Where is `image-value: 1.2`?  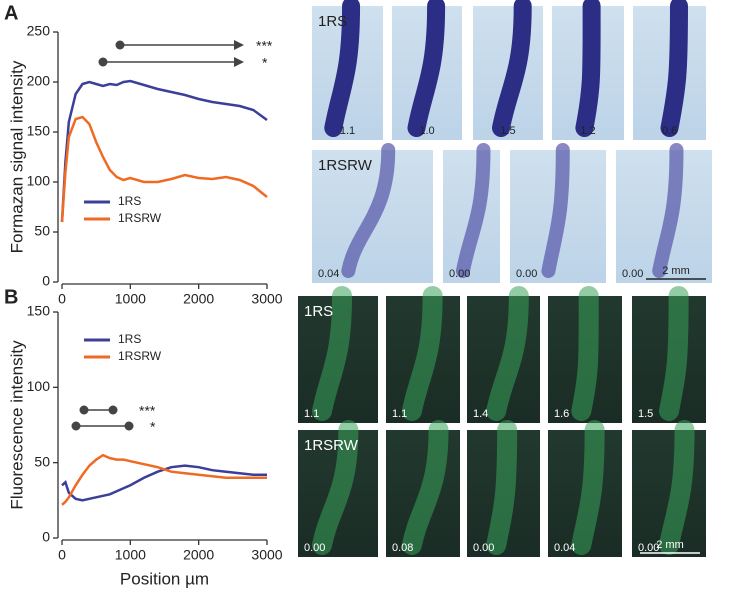
image-value: 1.2 is located at coordinates (587, 131).